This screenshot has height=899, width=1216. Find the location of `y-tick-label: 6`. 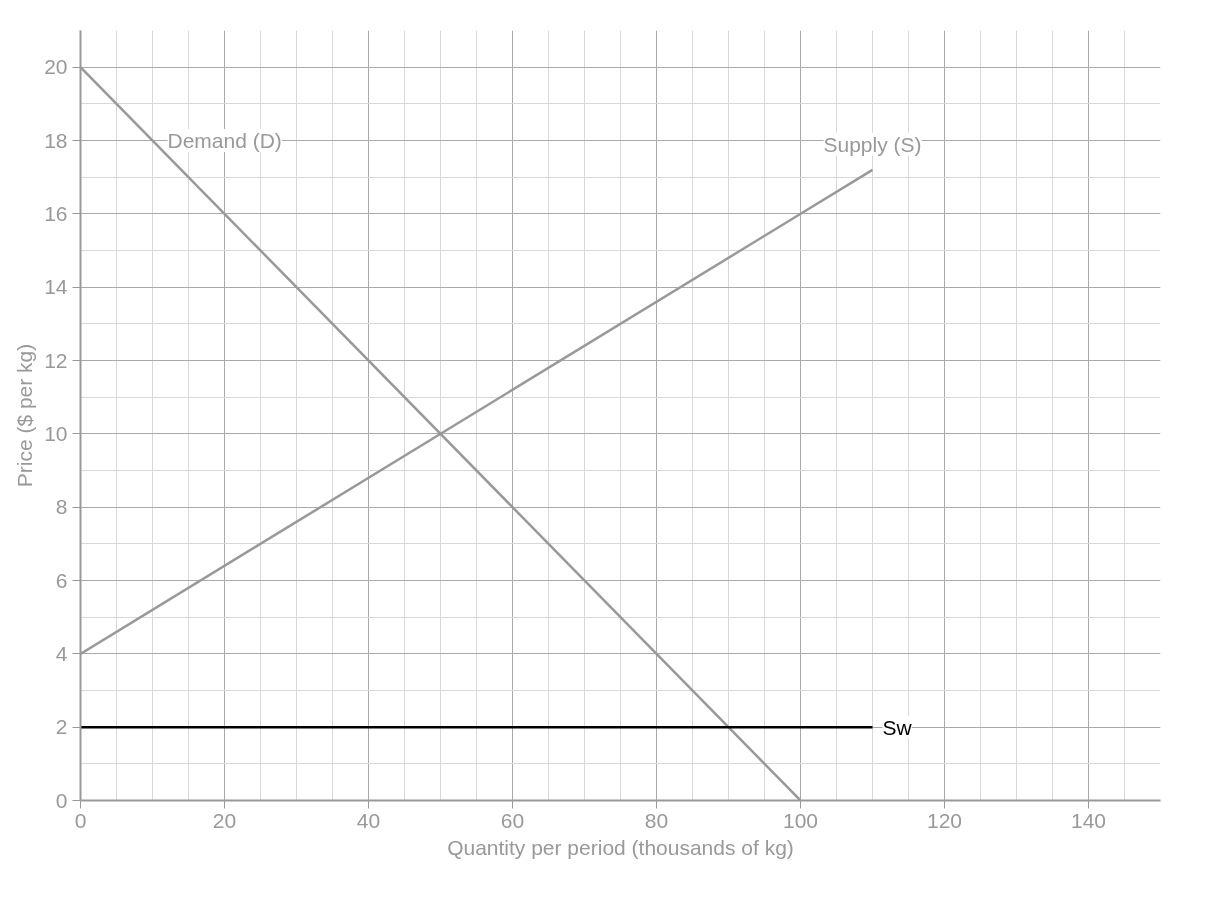

y-tick-label: 6 is located at coordinates (61, 580).